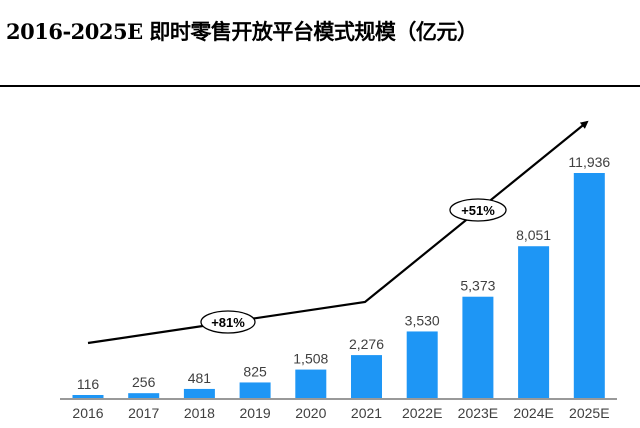  What do you see at coordinates (533, 235) in the screenshot?
I see `data-label: 8,051` at bounding box center [533, 235].